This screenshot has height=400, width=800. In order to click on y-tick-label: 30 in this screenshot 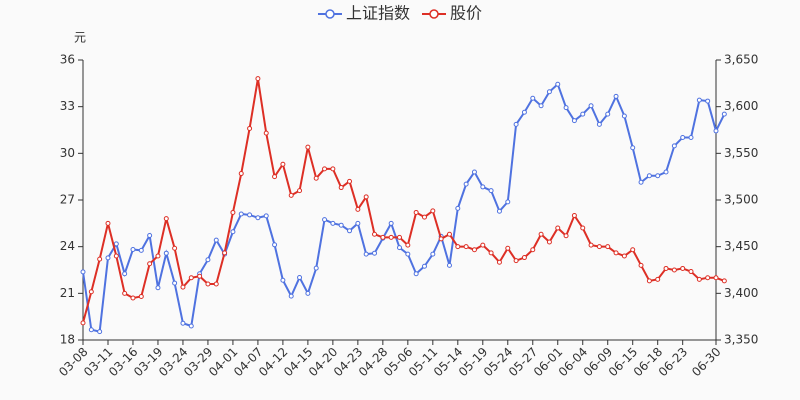, I will do `click(67, 153)`.